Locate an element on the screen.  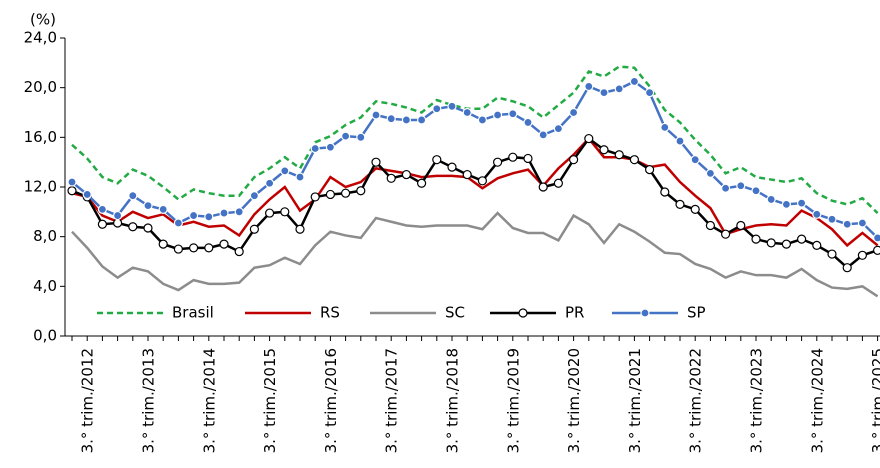
x-tick-label: 3.° trim./2012 is located at coordinates (88, 400).